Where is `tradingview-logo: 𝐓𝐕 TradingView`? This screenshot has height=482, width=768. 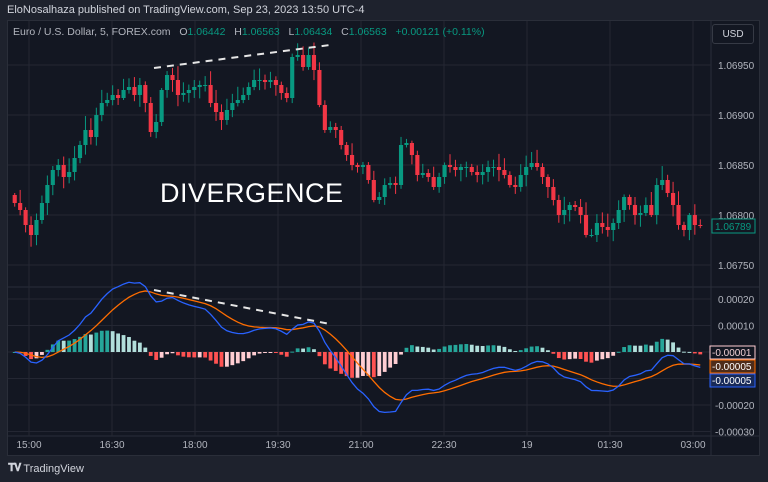
tradingview-logo: 𝐓𝐕 TradingView is located at coordinates (46, 468).